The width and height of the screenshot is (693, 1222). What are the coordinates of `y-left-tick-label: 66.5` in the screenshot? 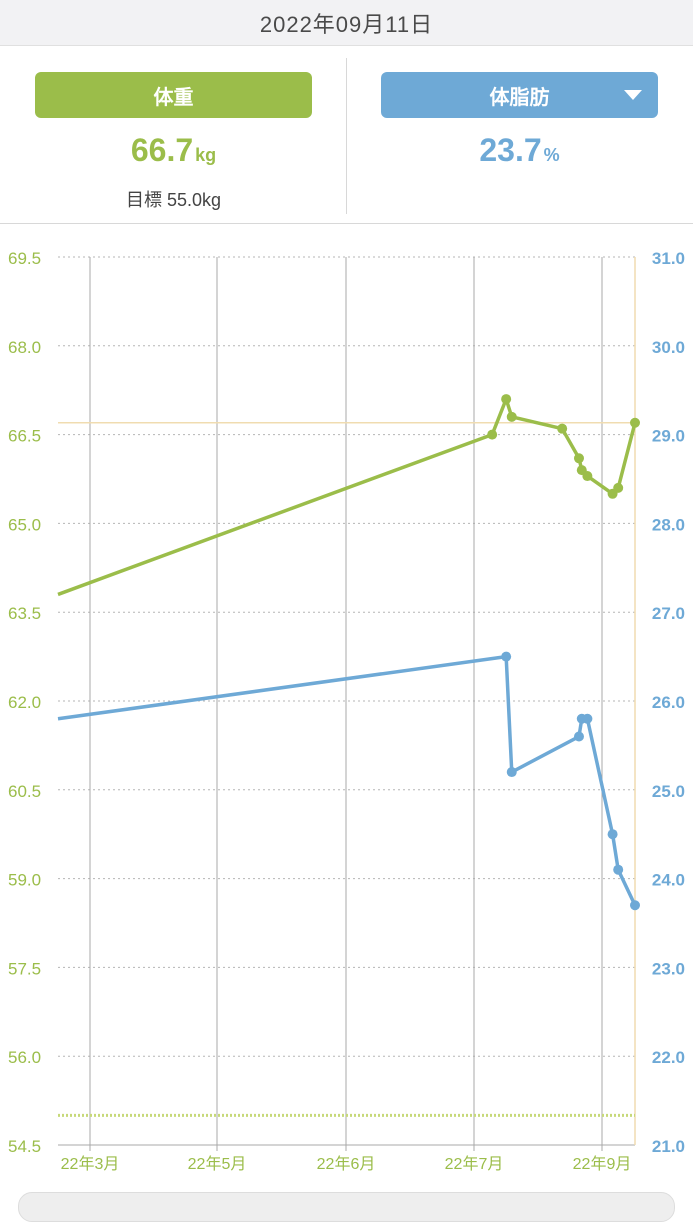 It's located at (24, 436).